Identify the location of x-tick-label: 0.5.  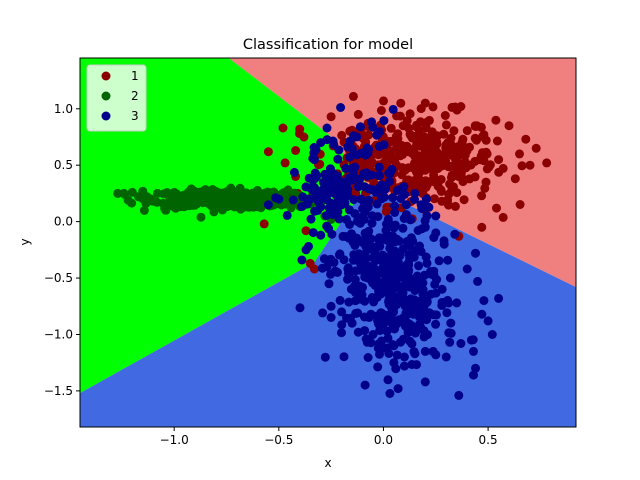
(488, 440).